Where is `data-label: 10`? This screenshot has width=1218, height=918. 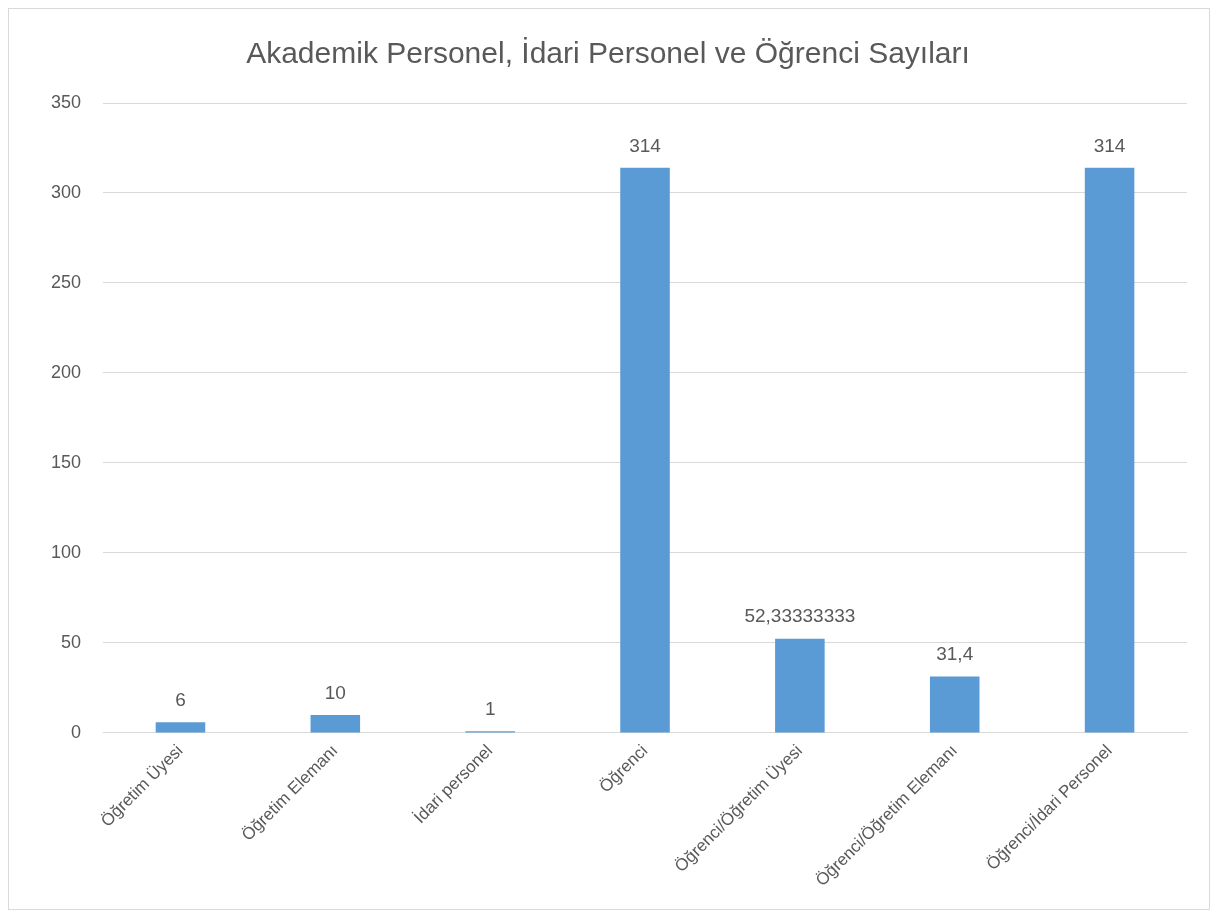
data-label: 10 is located at coordinates (335, 692).